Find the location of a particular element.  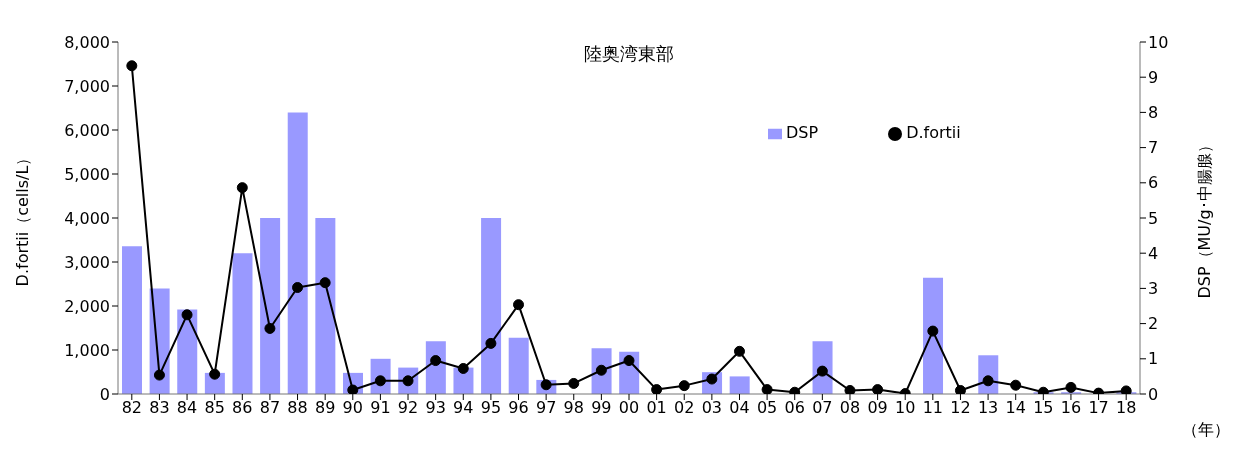

x-tick-label: 08 is located at coordinates (850, 408).